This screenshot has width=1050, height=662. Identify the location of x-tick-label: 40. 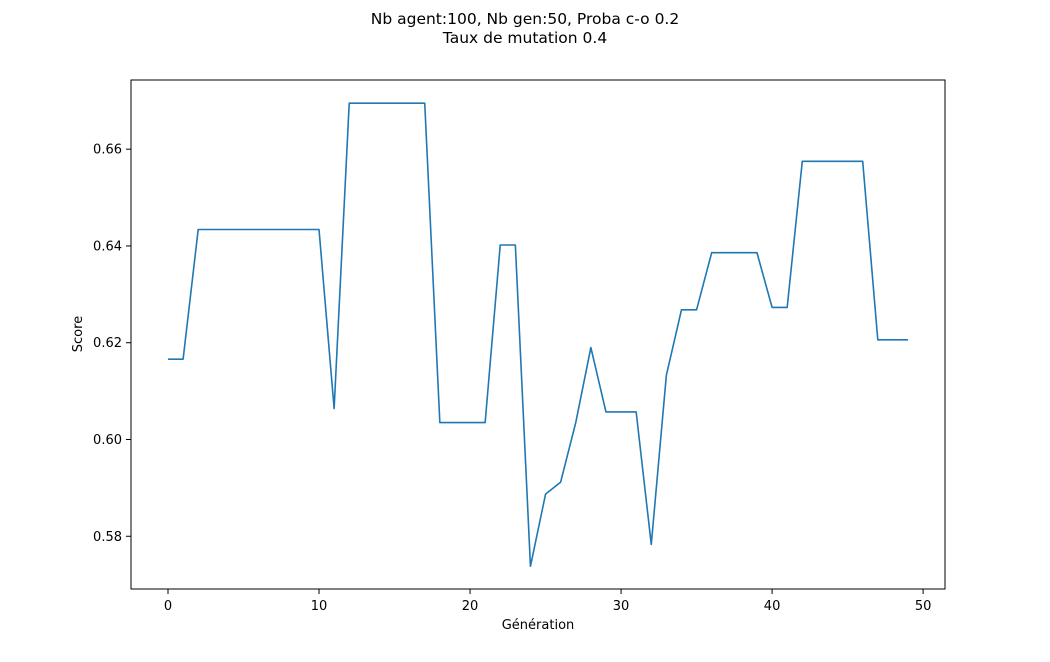
(772, 606).